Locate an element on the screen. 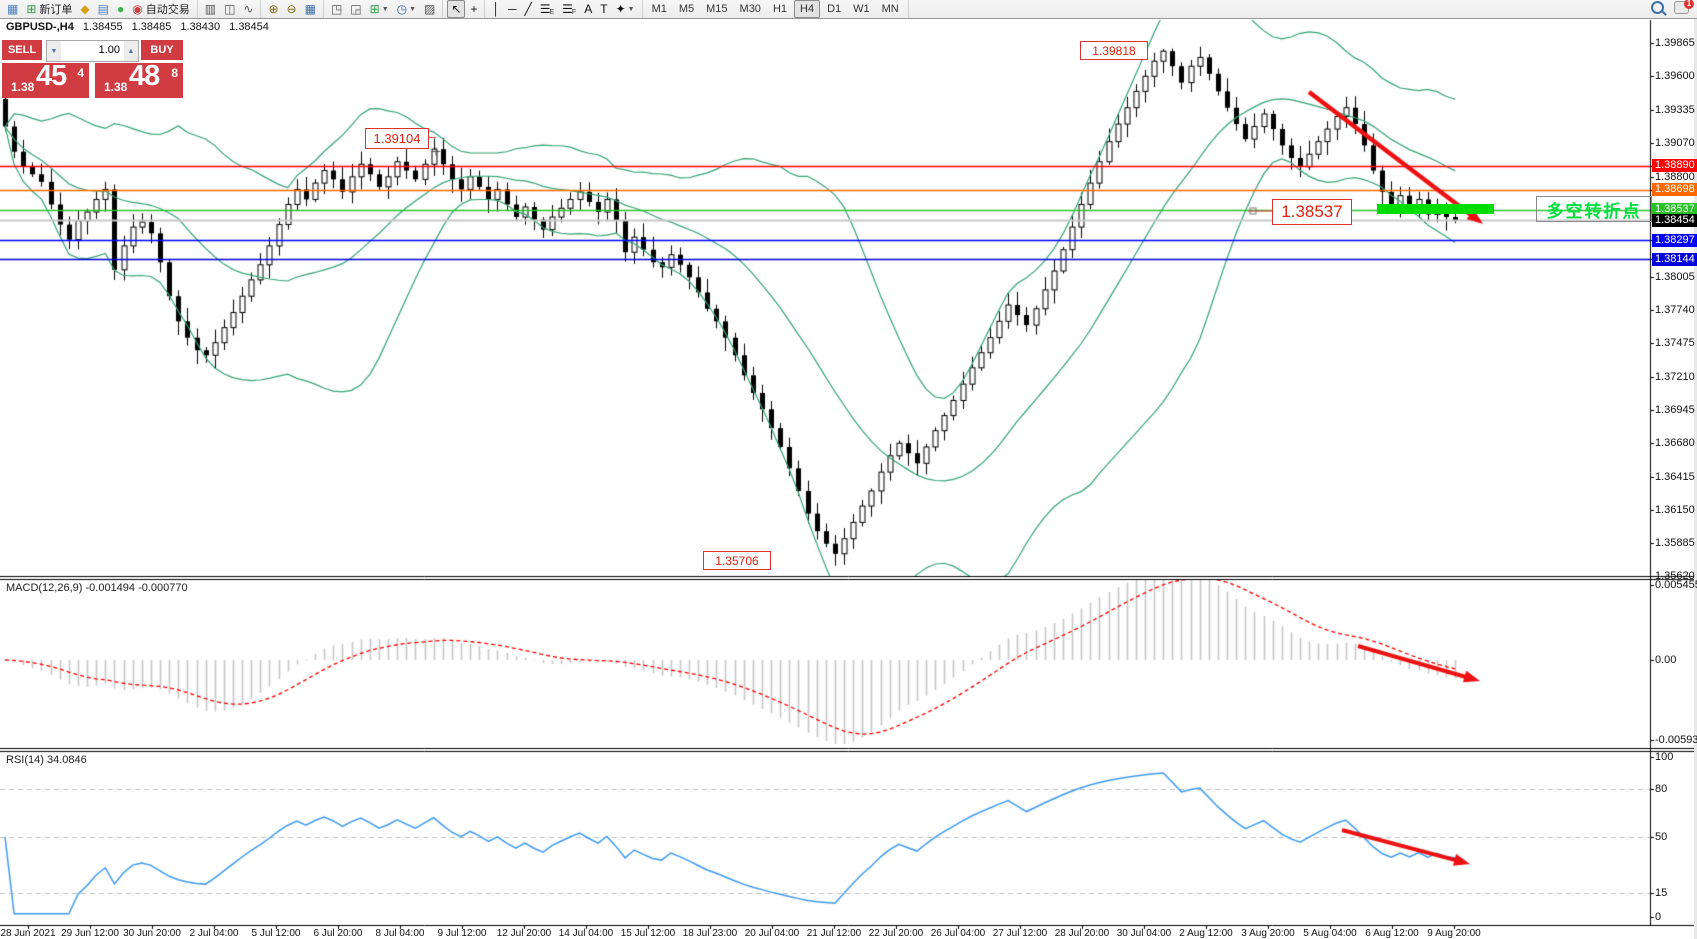  market-news-icon: ● is located at coordinates (120, 9).